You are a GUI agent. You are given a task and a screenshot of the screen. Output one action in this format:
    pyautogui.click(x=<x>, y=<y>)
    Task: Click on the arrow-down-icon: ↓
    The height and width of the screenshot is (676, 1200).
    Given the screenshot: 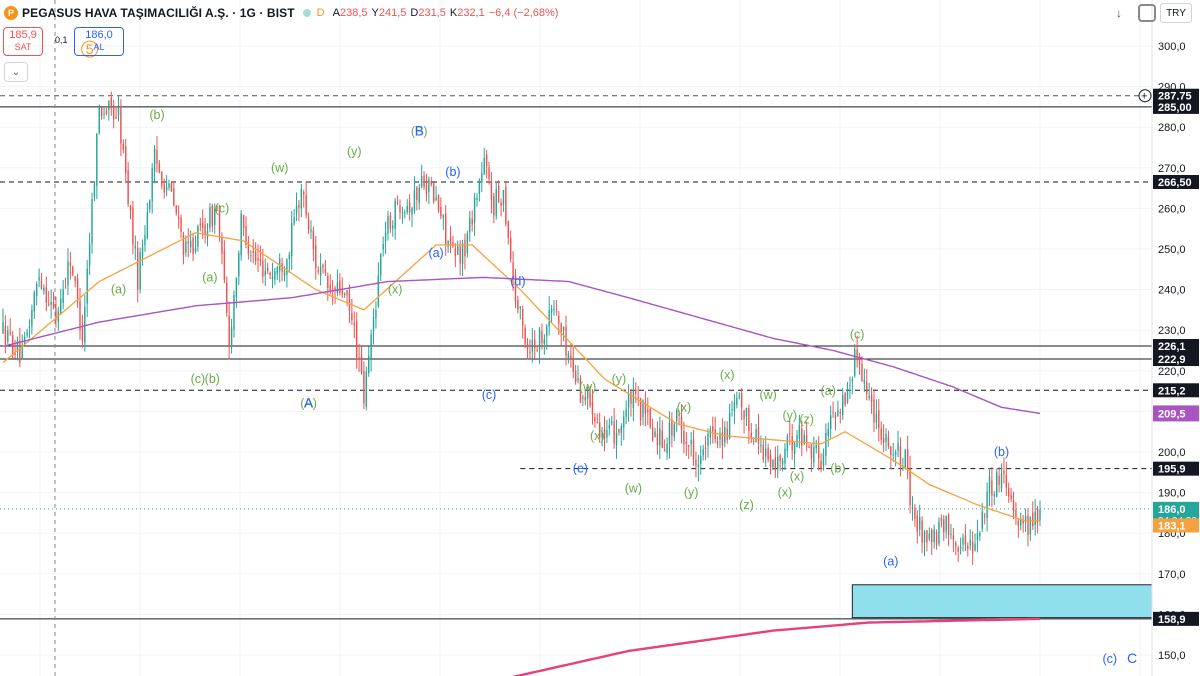 What is the action you would take?
    pyautogui.click(x=1119, y=13)
    